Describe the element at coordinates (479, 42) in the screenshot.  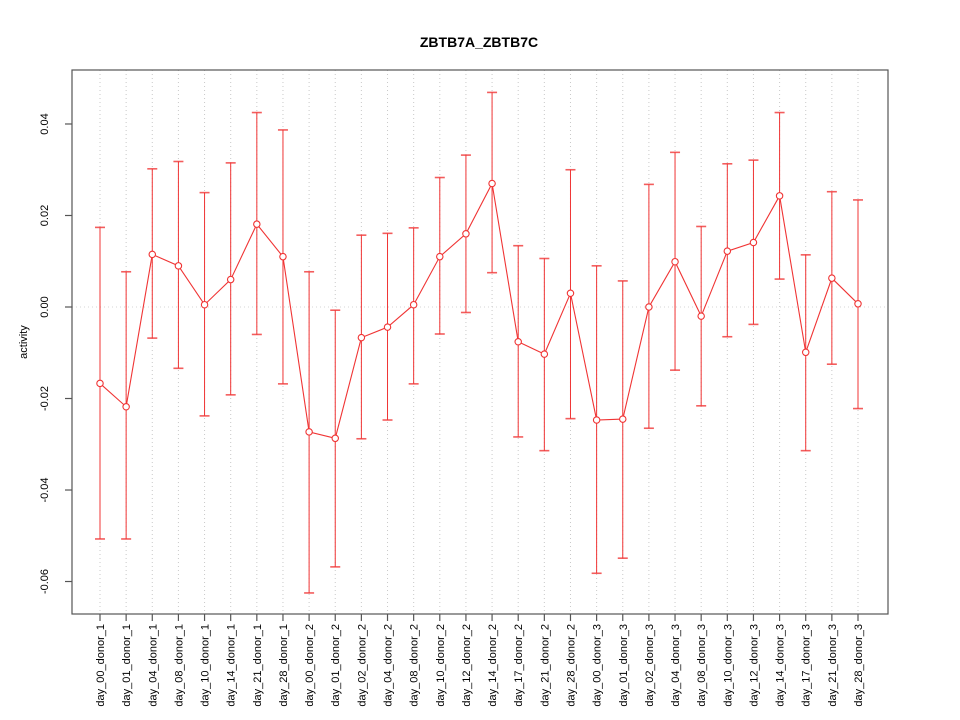
I see `chart-title: ZBTB7A_ZBTB7C` at that location.